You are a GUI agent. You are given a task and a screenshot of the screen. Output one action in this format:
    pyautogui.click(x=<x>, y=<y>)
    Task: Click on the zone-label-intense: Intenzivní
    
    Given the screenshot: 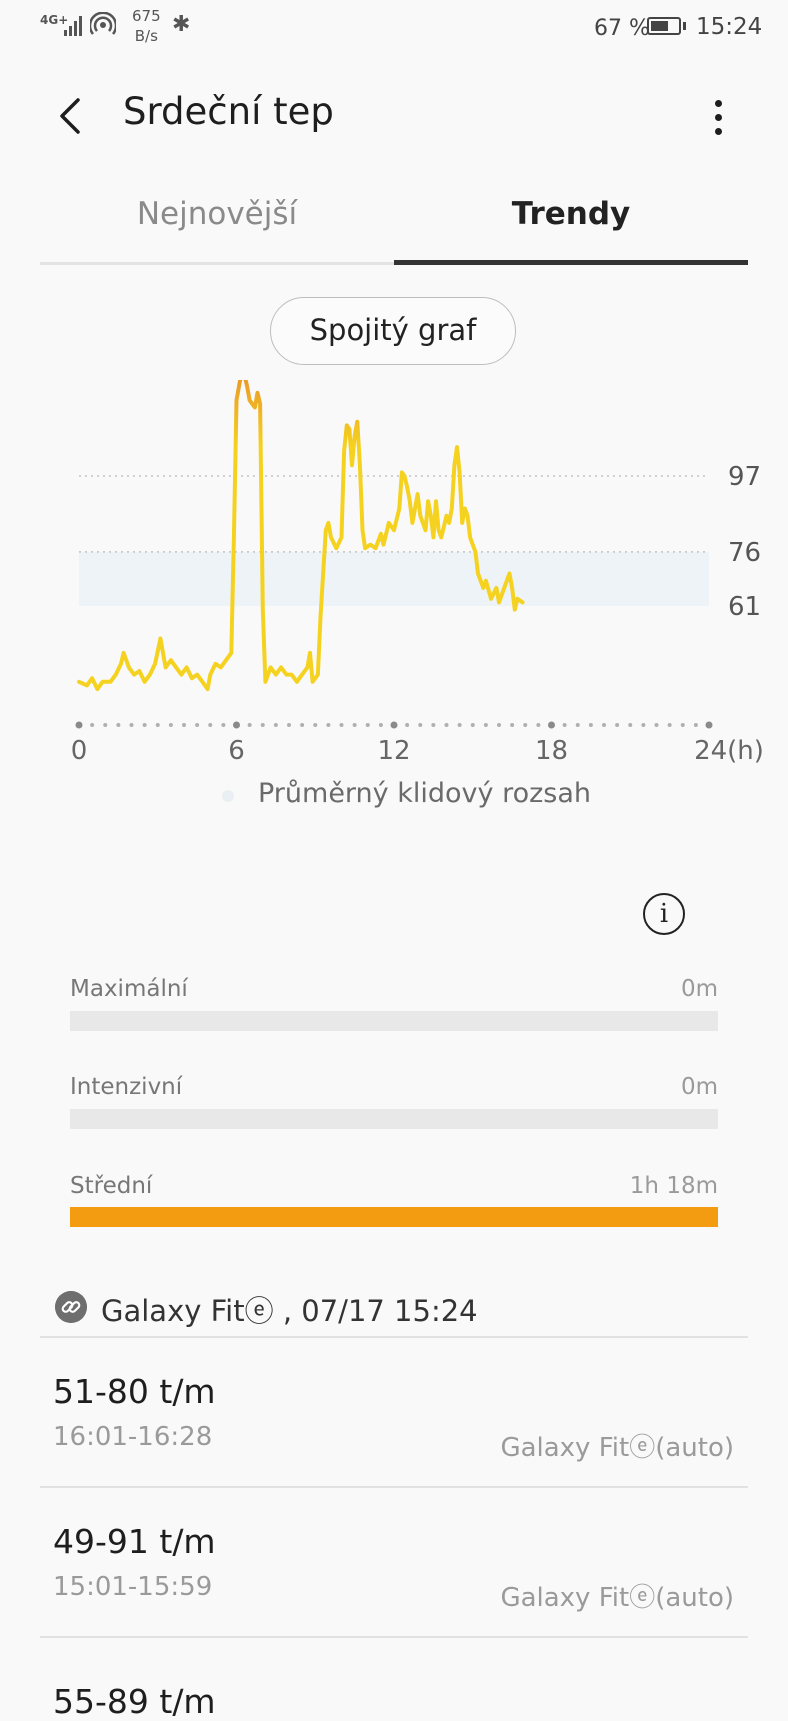 What is the action you would take?
    pyautogui.click(x=126, y=1087)
    